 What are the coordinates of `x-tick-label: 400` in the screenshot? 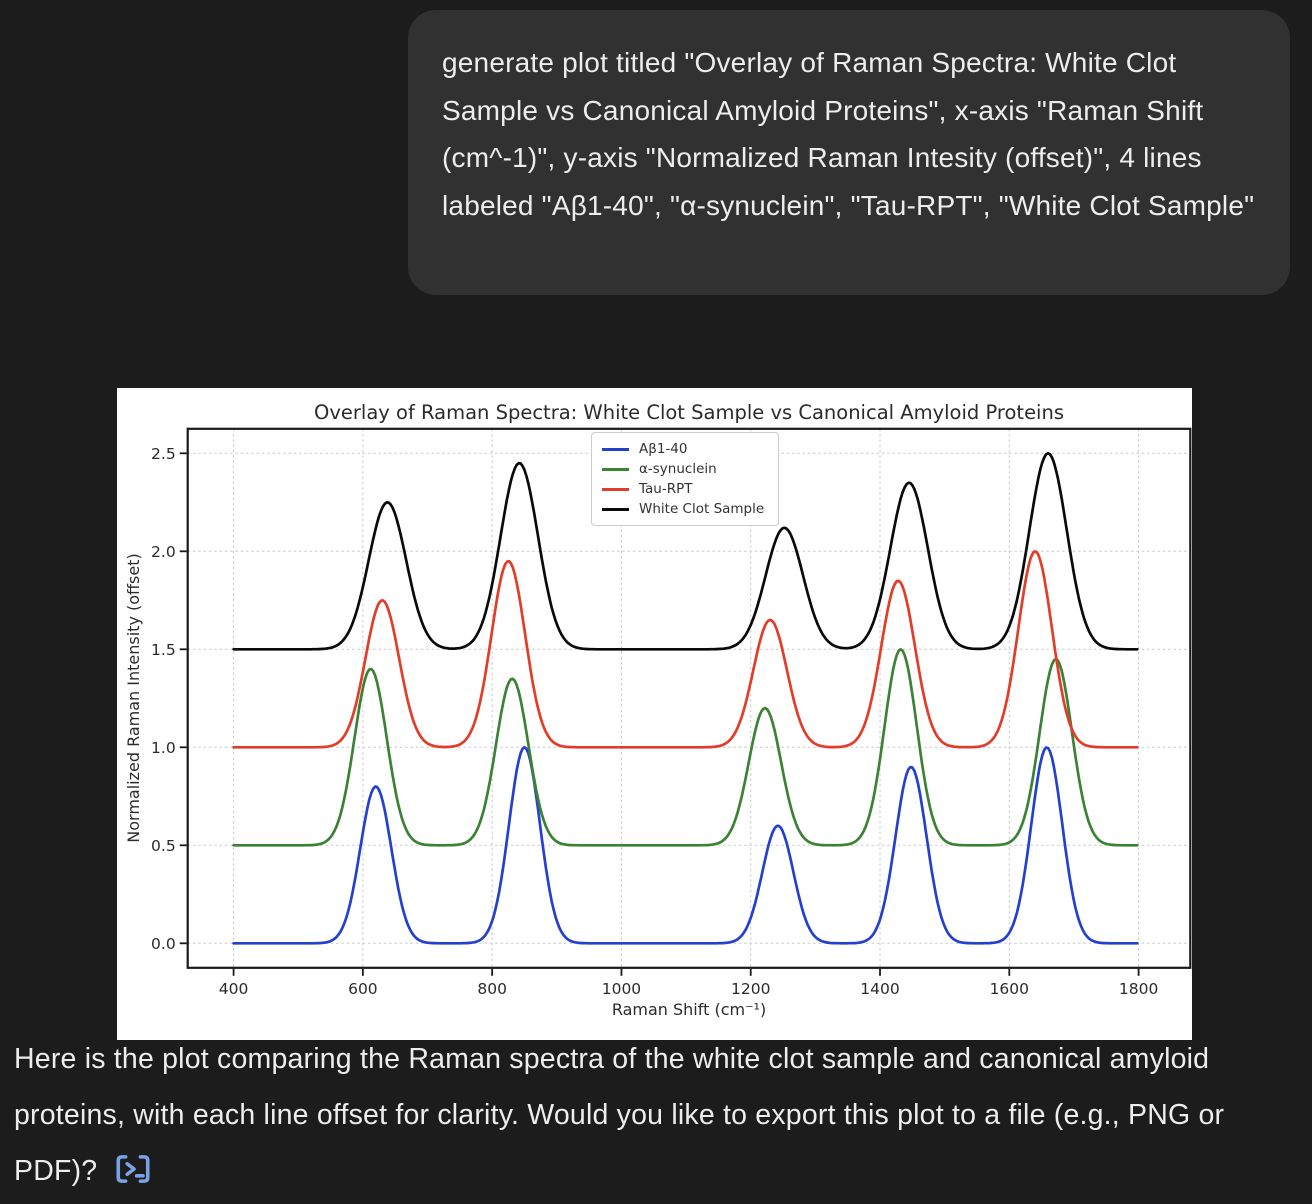 It's located at (234, 989).